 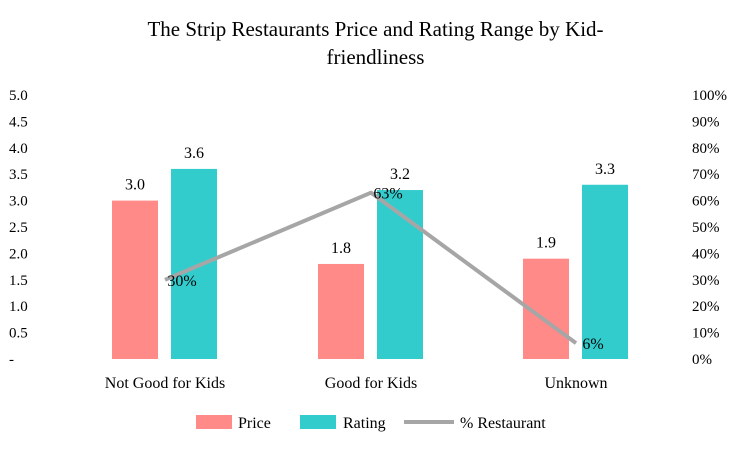 What do you see at coordinates (605, 169) in the screenshot?
I see `bar-data-label: 3.3` at bounding box center [605, 169].